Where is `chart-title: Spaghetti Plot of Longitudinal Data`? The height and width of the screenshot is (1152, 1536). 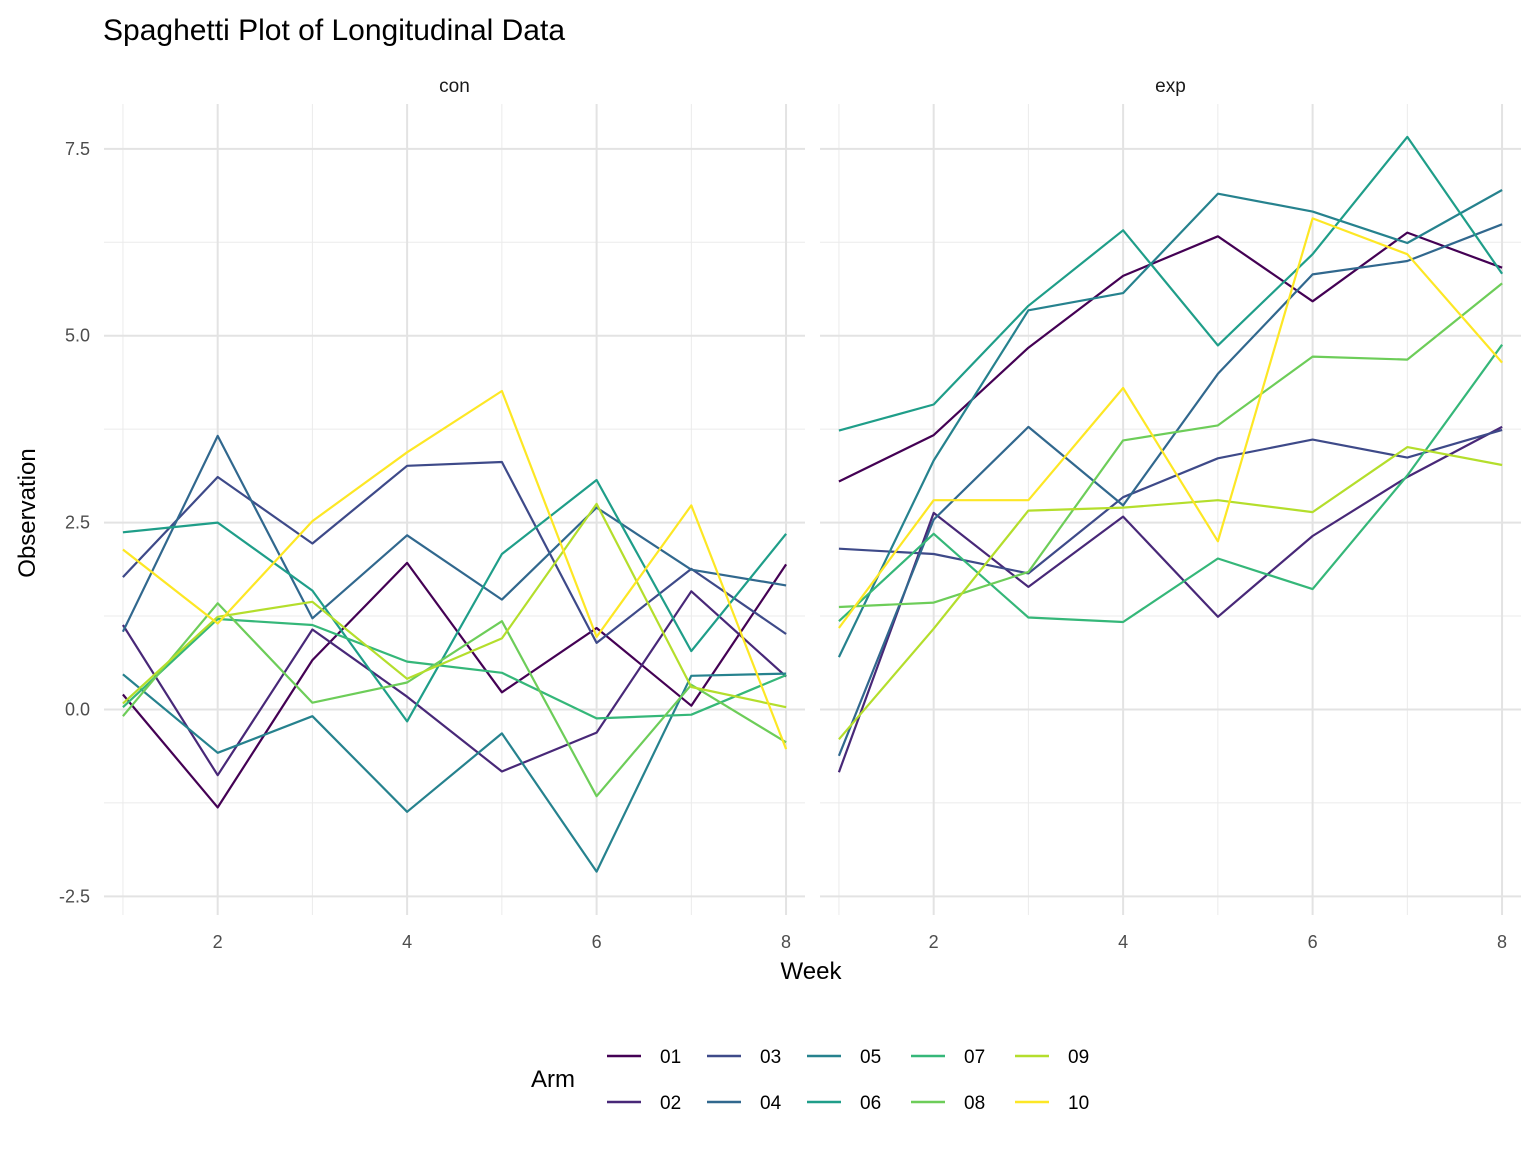
chart-title: Spaghetti Plot of Longitudinal Data is located at coordinates (334, 30).